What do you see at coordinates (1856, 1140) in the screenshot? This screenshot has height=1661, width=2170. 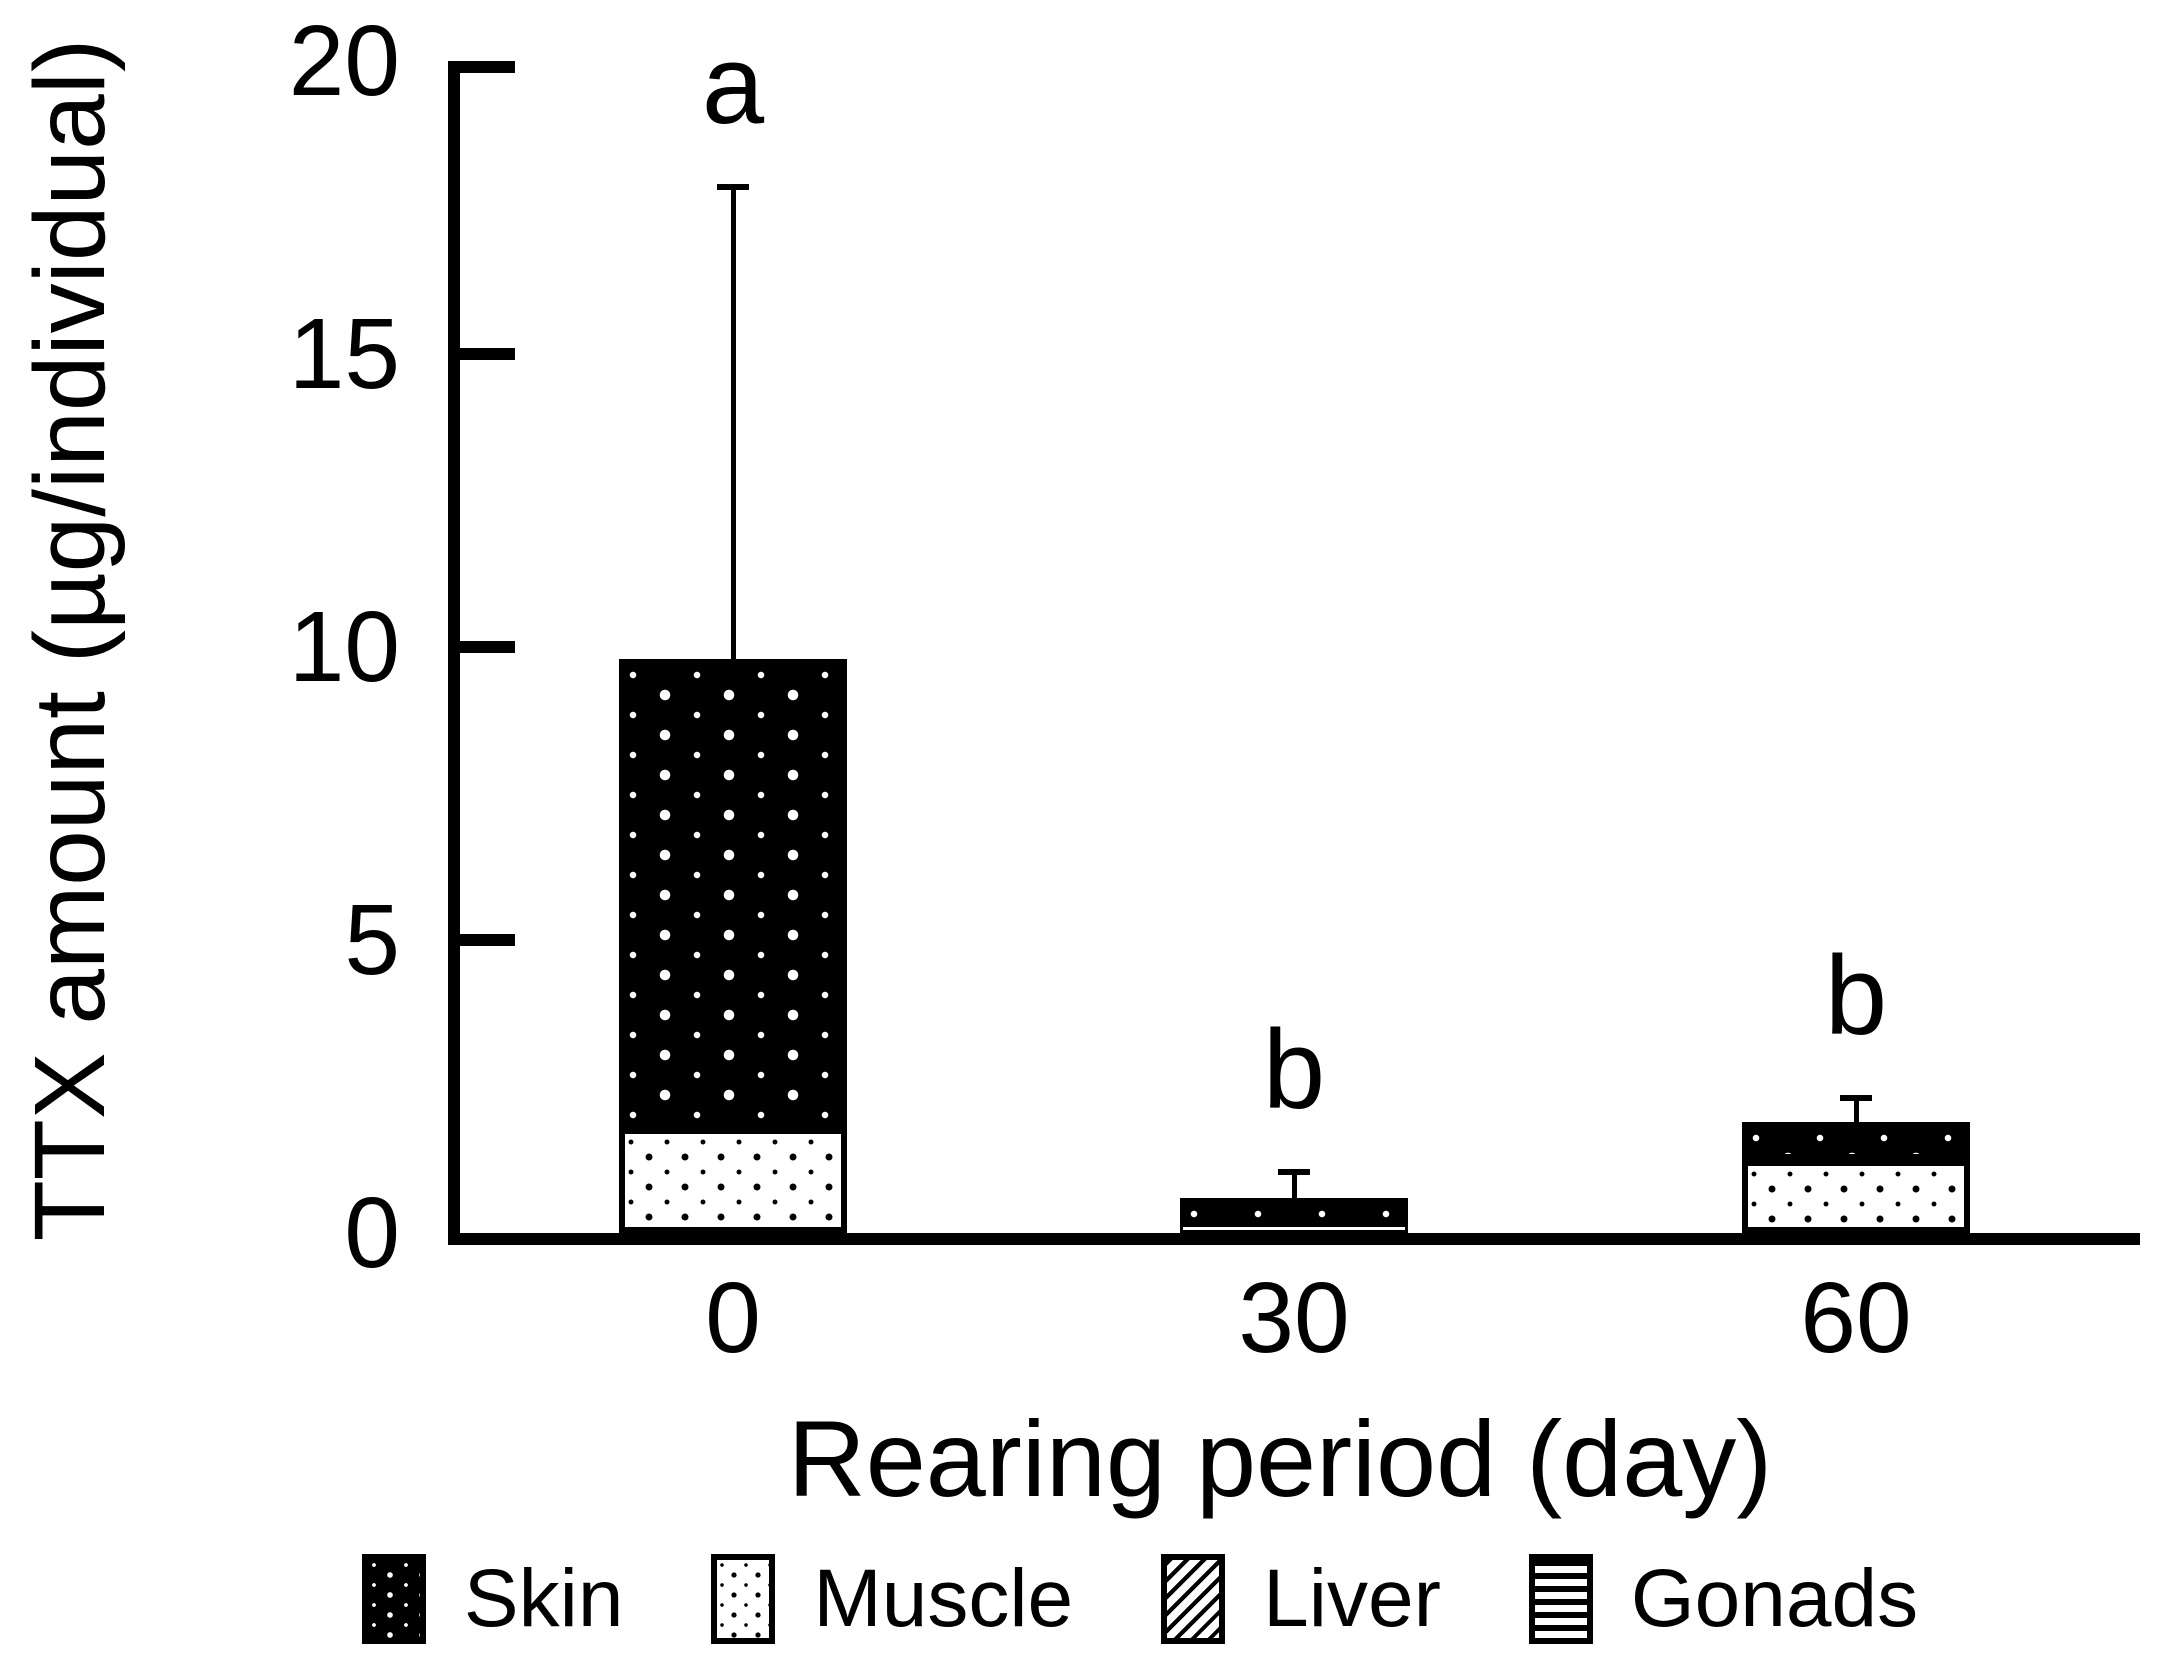 I see `bar-60-segment-skin` at bounding box center [1856, 1140].